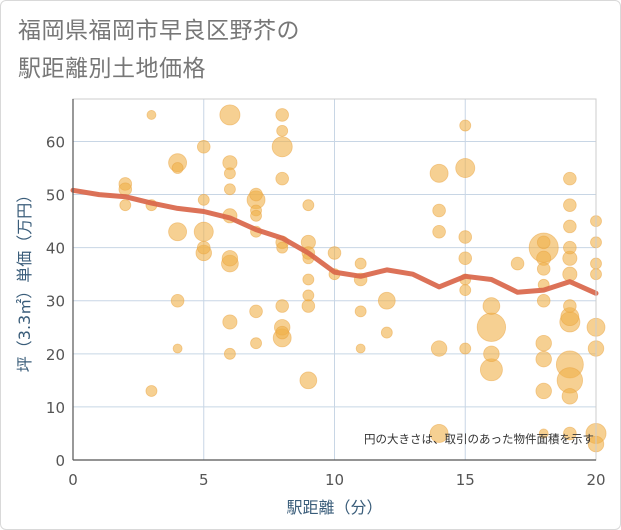 The width and height of the screenshot is (621, 530). Describe the element at coordinates (465, 480) in the screenshot. I see `x-tick-label: 15` at that location.